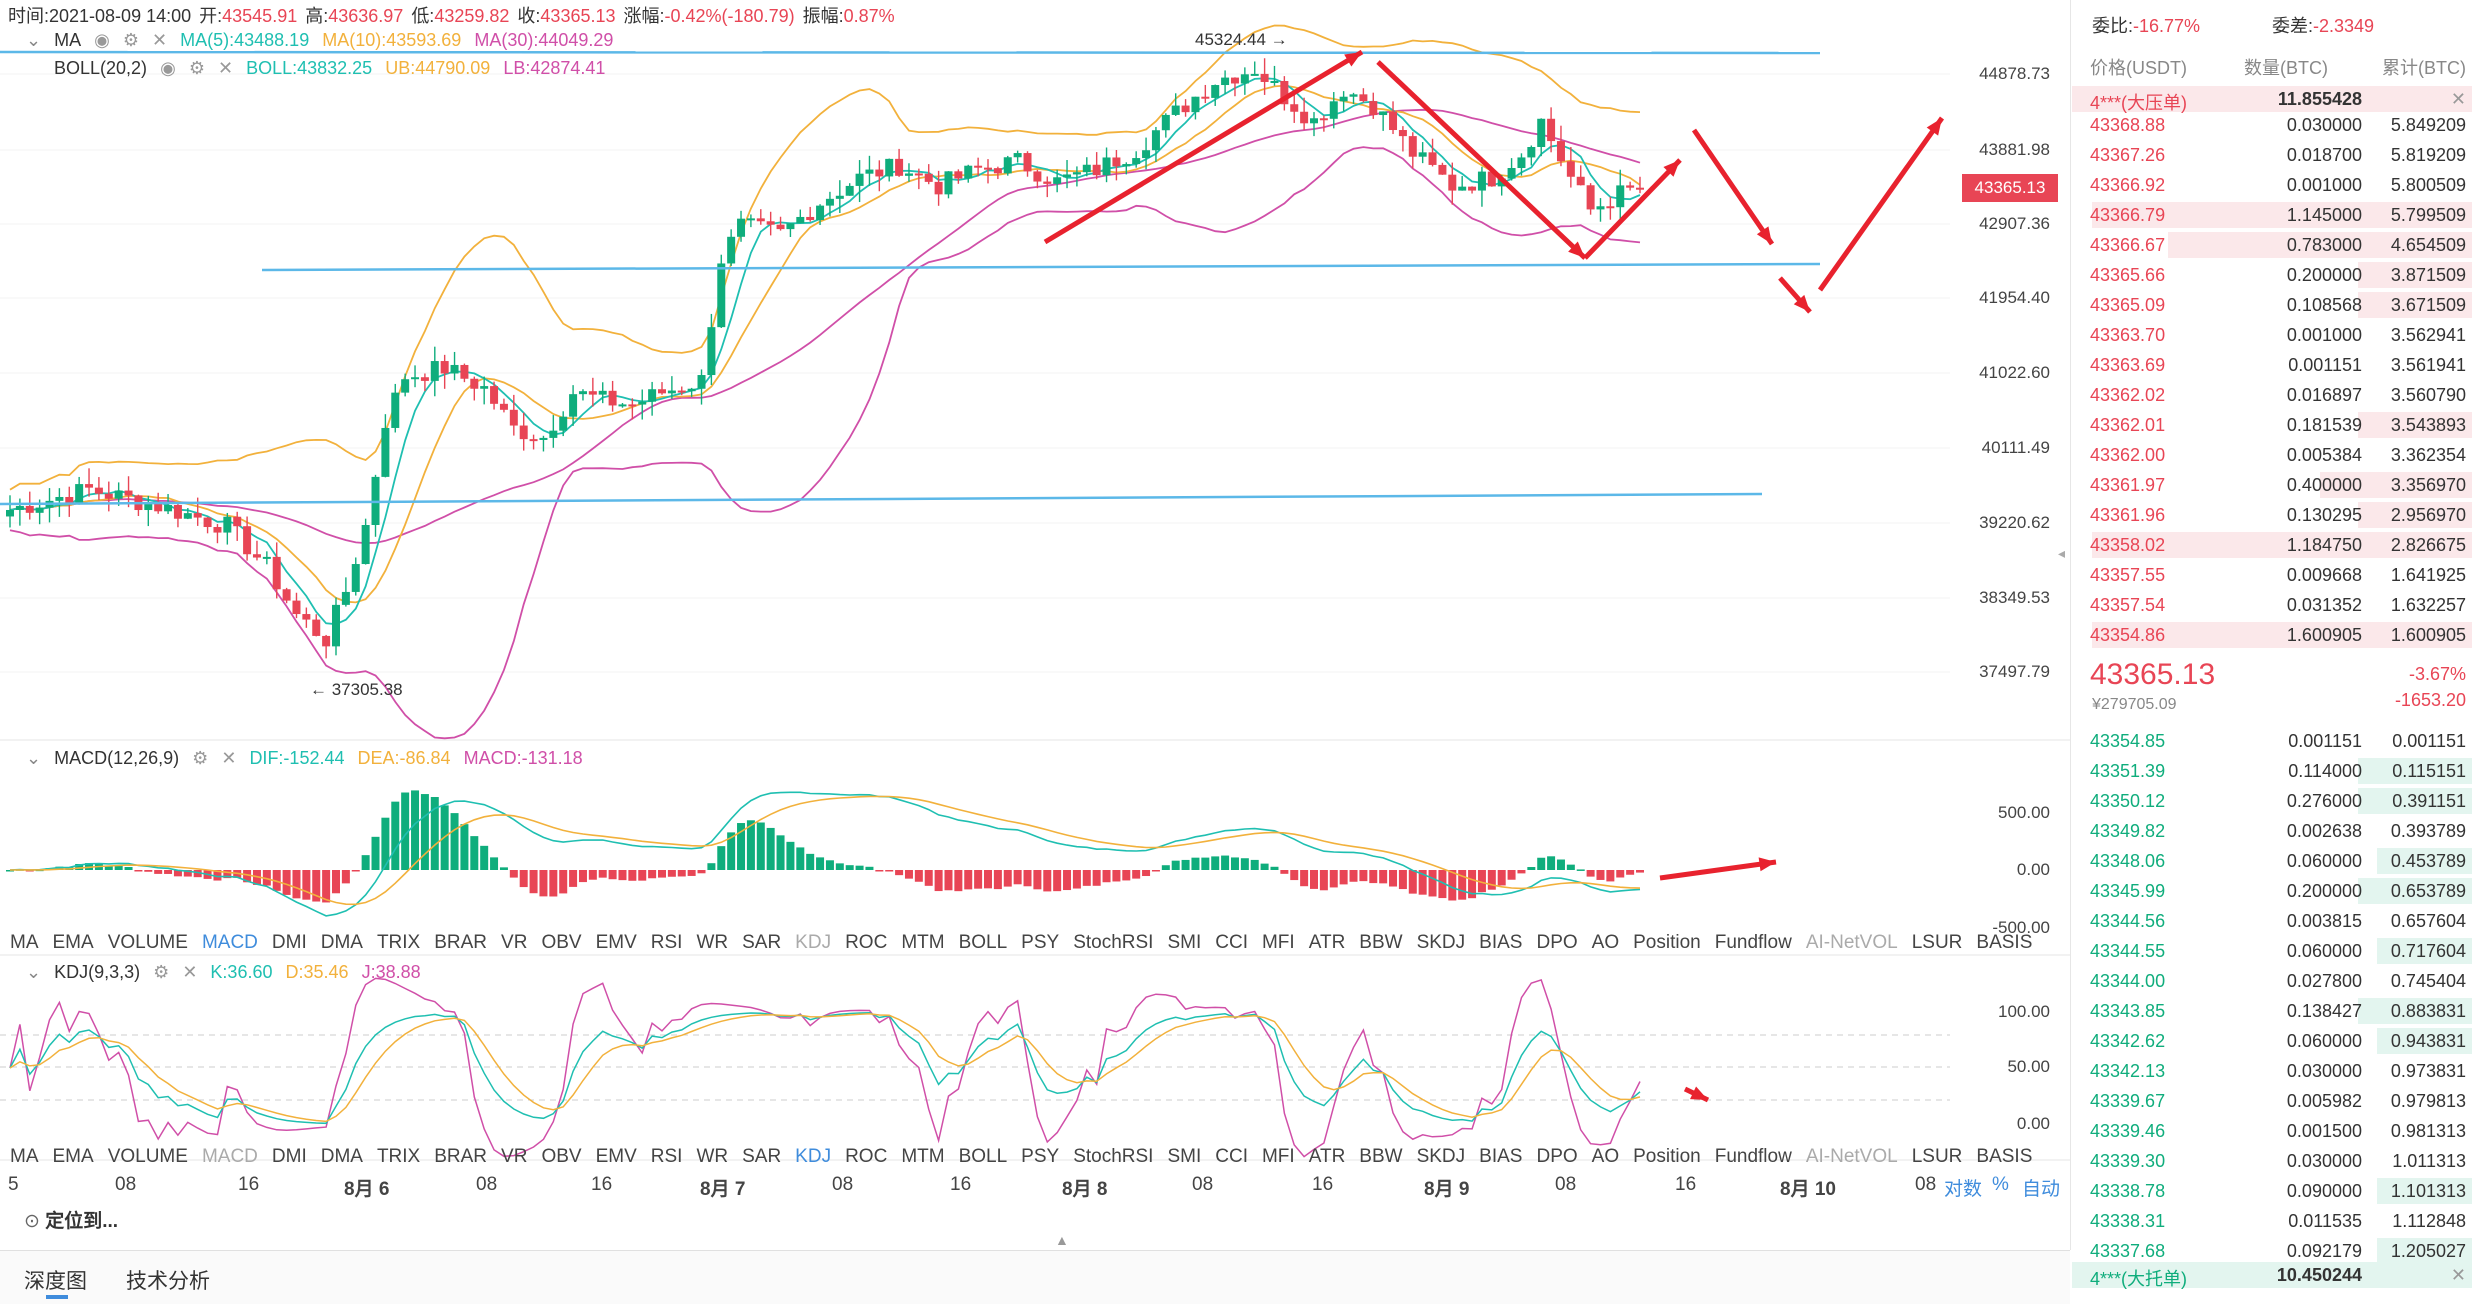 This screenshot has height=1304, width=2482. I want to click on axis-control-1: %, so click(2000, 1184).